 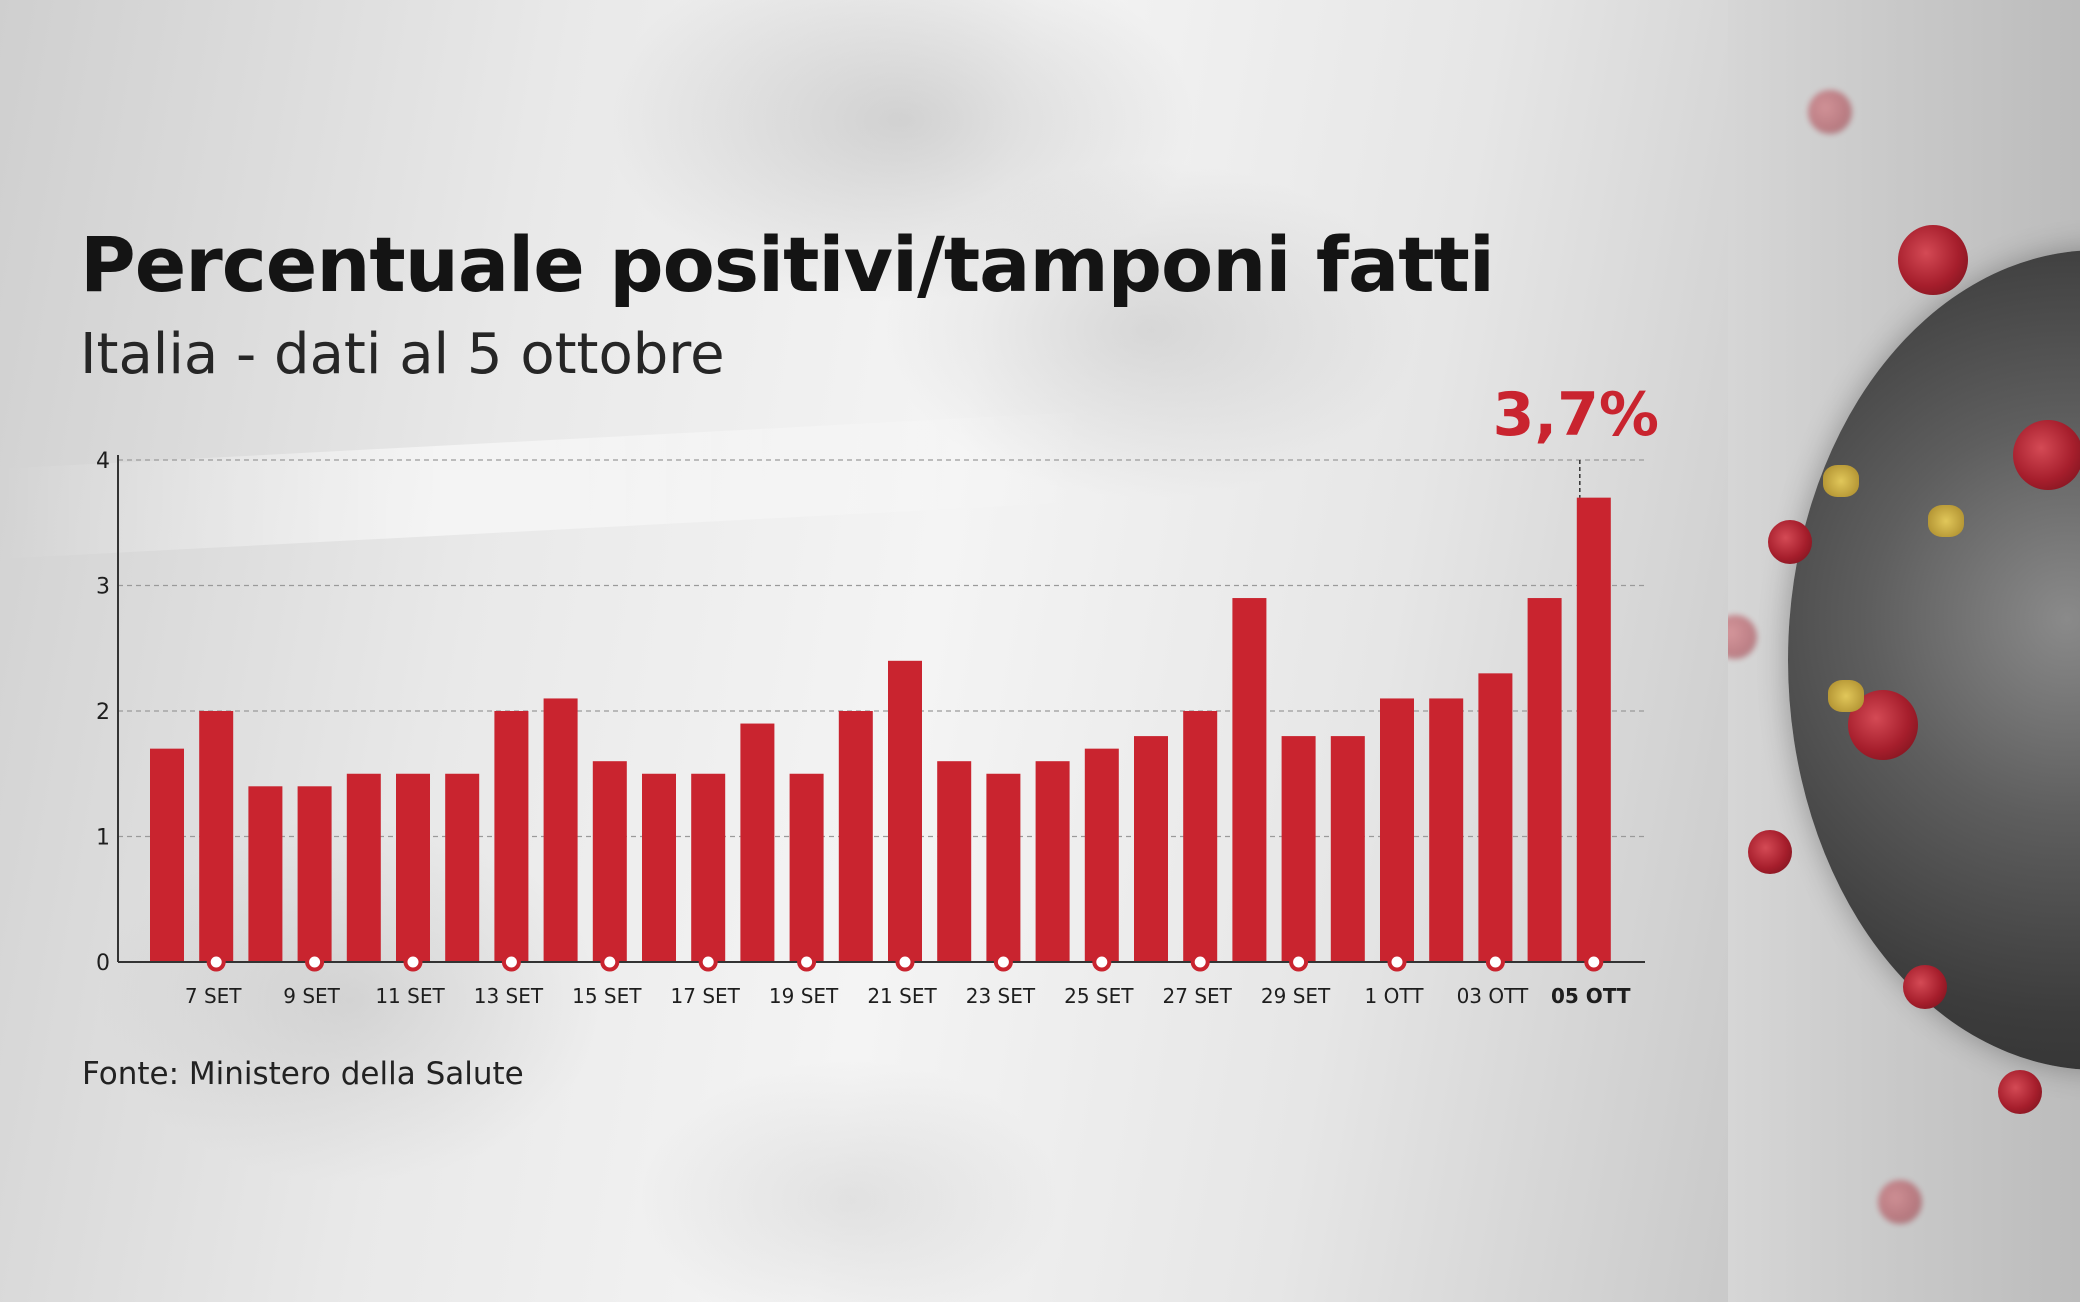 I want to click on x-tick-label: 21 SET, so click(x=902, y=996).